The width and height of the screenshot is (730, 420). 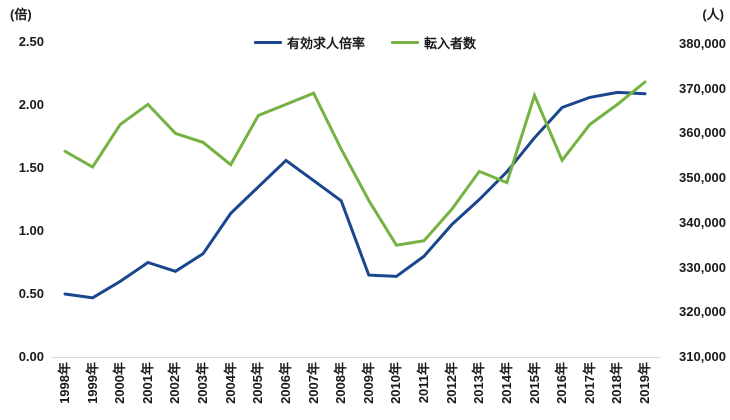 I want to click on legend-label-jobs-ratio: 有効求人倍率, so click(x=325, y=43).